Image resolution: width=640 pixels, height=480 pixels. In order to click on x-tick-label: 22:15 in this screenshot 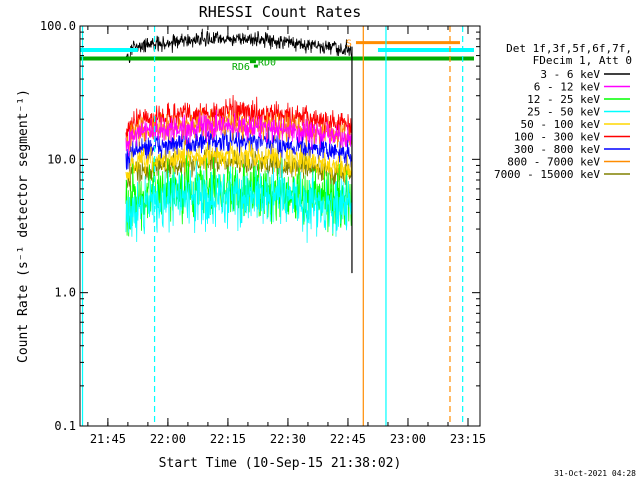, I will do `click(228, 439)`.